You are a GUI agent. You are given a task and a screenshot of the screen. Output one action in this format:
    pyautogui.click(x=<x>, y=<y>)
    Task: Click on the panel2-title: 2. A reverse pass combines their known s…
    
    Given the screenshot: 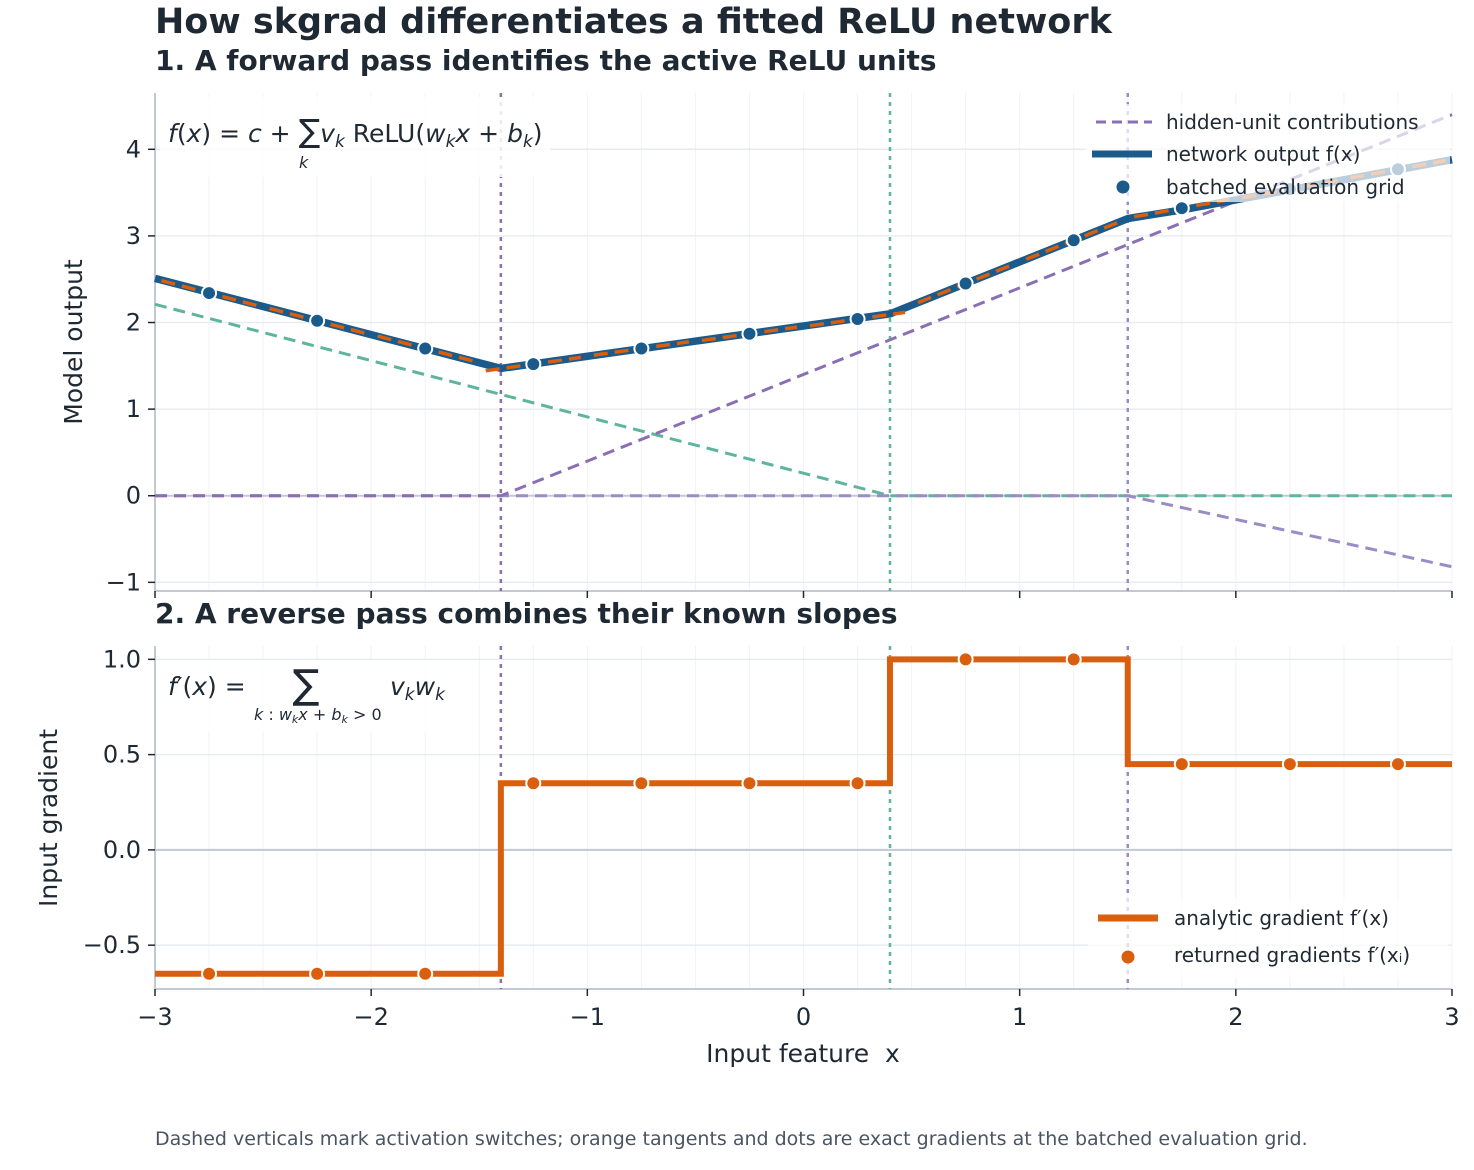 What is the action you would take?
    pyautogui.click(x=526, y=613)
    